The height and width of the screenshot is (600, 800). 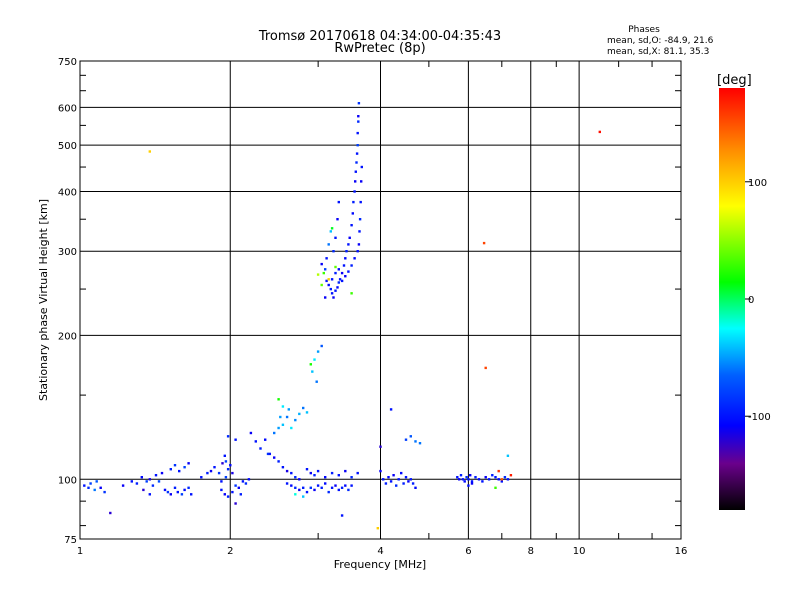 I want to click on x-axis-label: Frequency [MHz], so click(x=380, y=564).